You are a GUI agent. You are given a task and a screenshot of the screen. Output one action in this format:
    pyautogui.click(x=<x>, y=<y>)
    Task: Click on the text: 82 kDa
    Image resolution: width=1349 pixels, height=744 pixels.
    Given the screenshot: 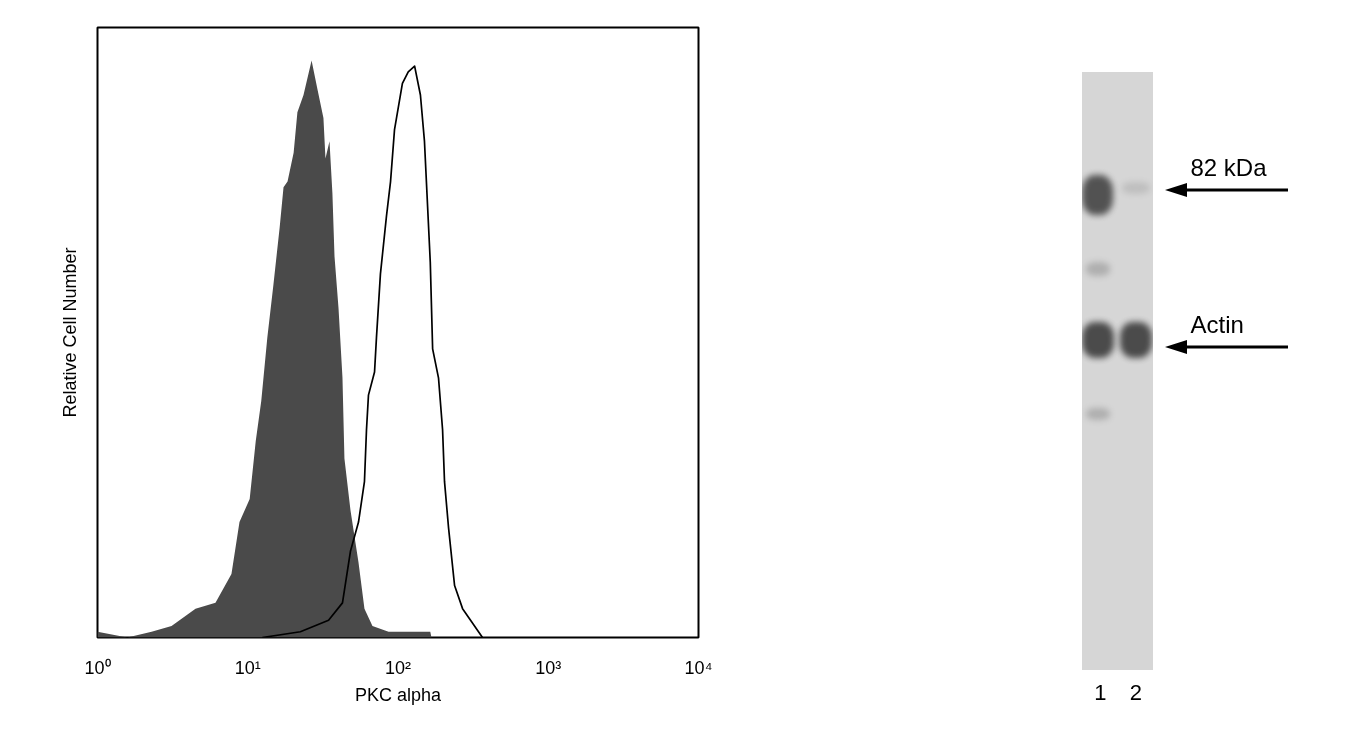 What is the action you would take?
    pyautogui.click(x=1229, y=167)
    